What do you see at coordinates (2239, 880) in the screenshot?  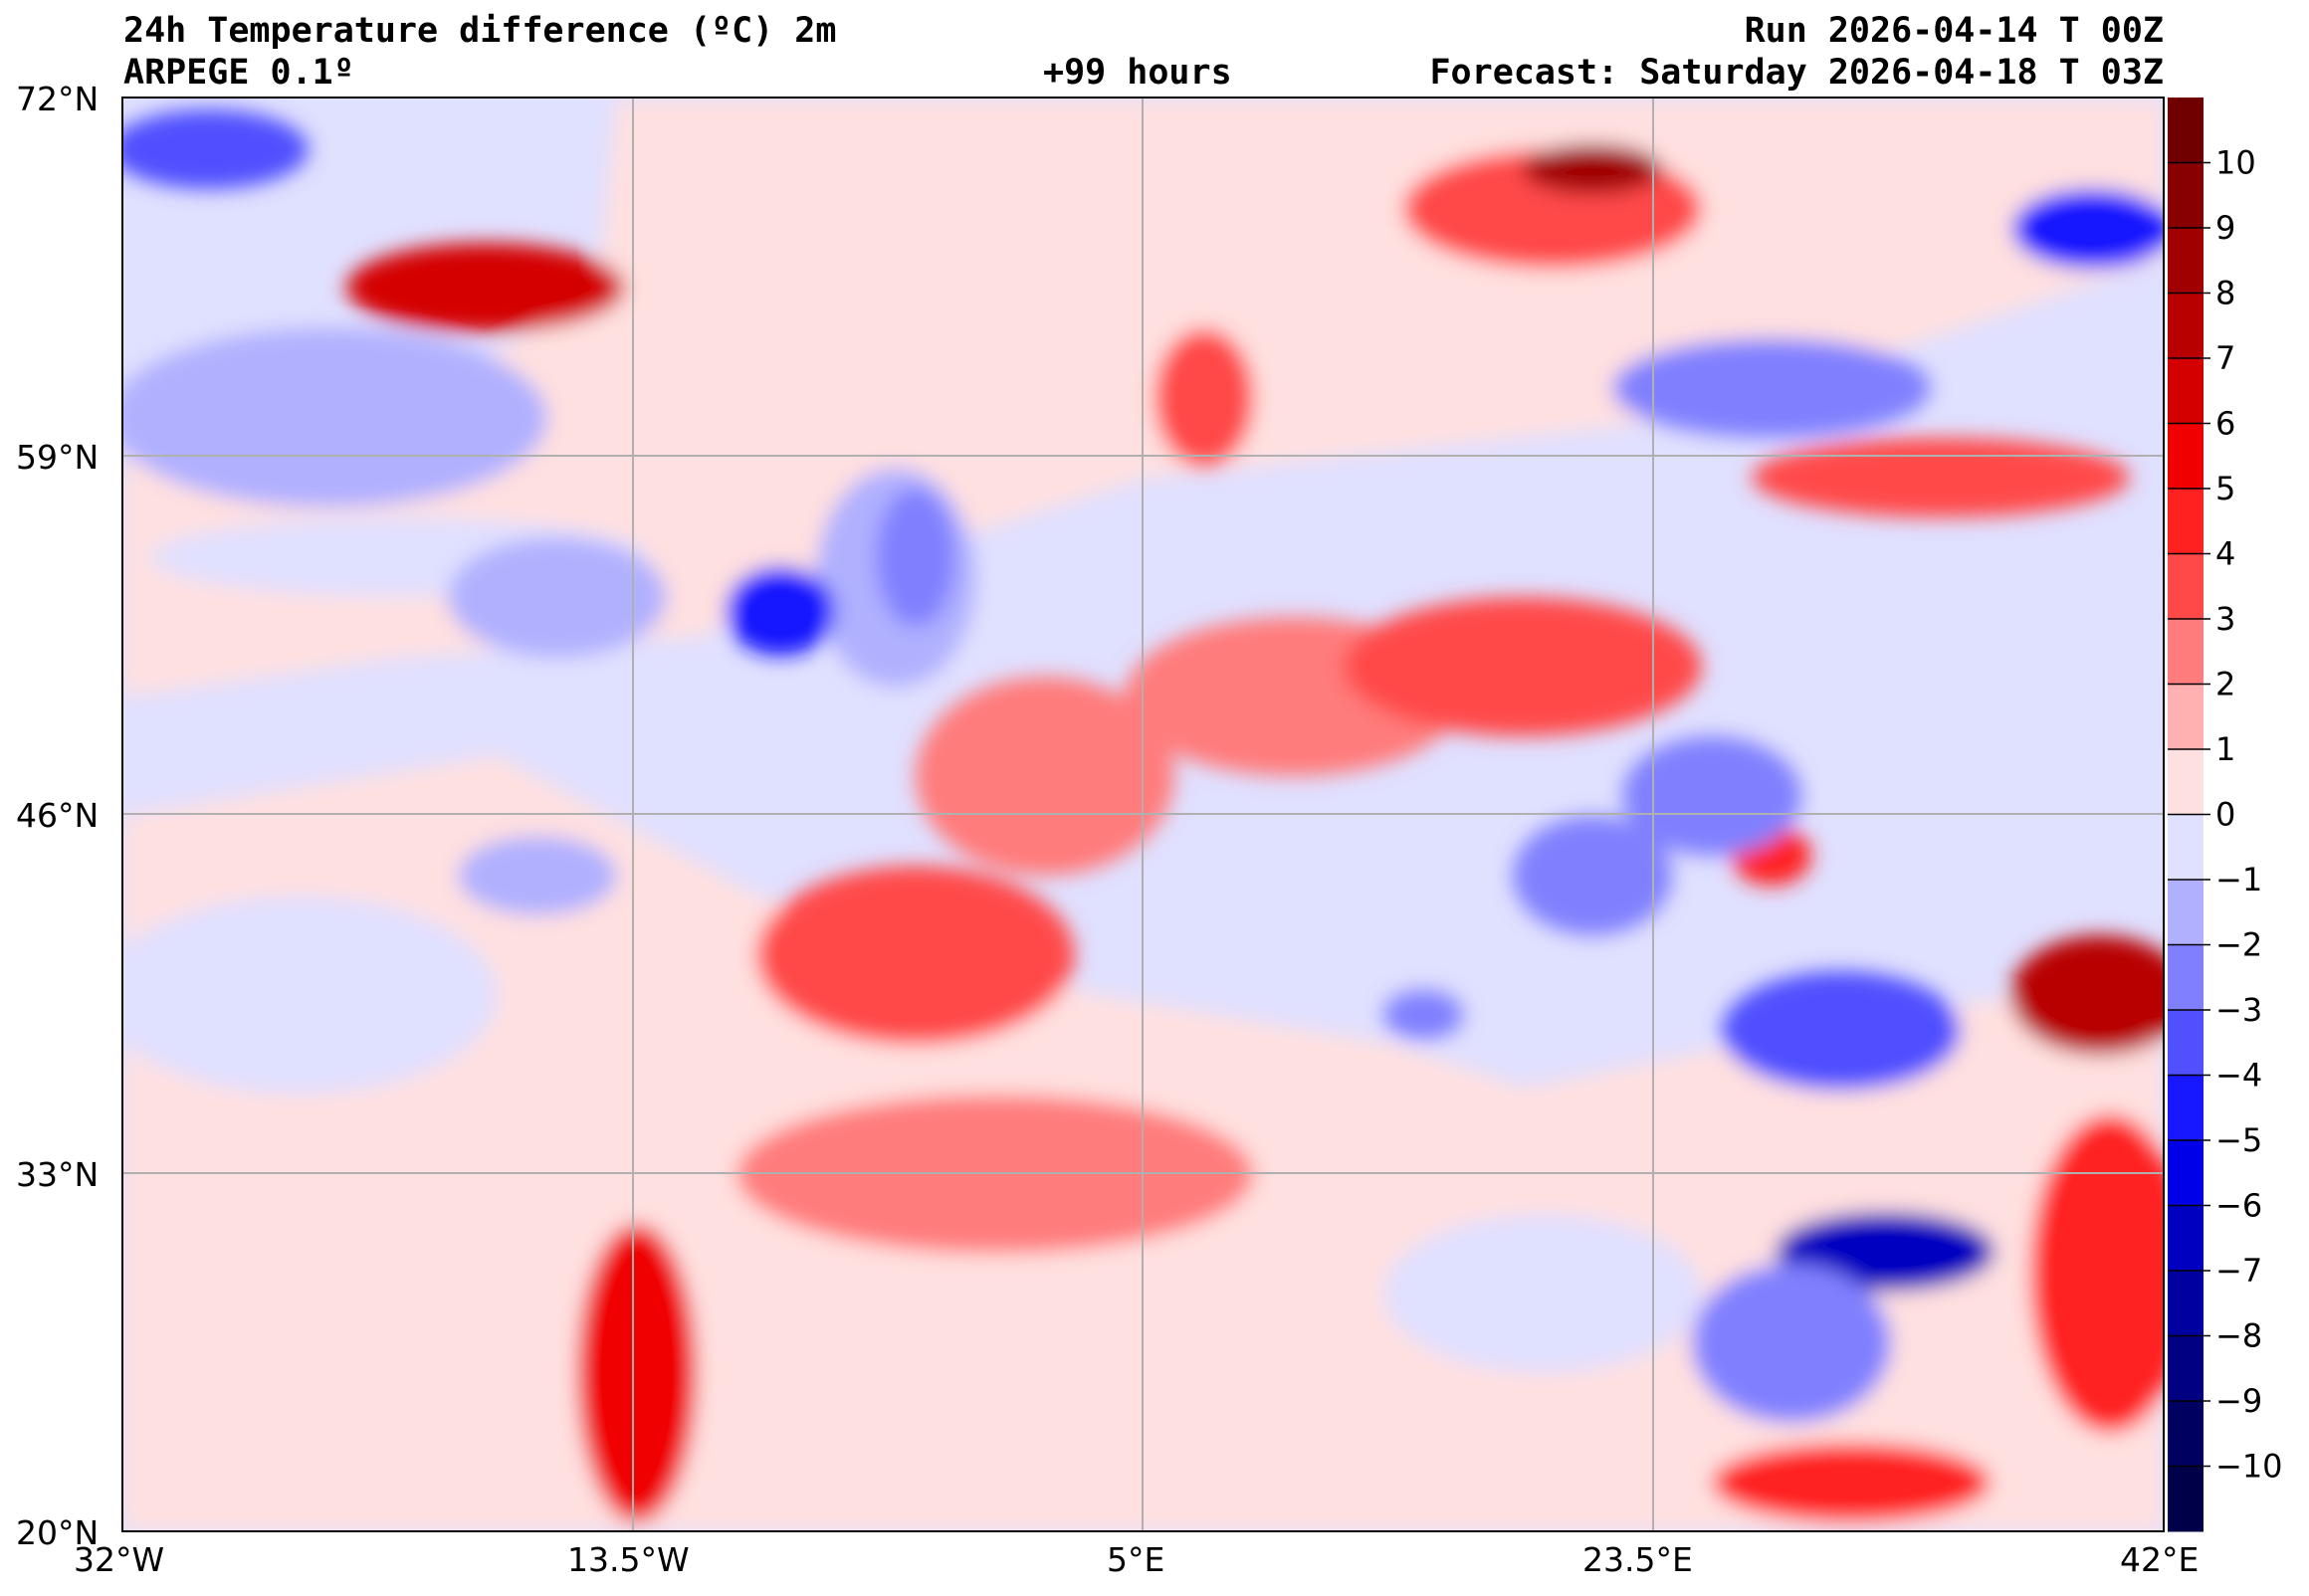 I see `colorbar-tick-label: −1` at bounding box center [2239, 880].